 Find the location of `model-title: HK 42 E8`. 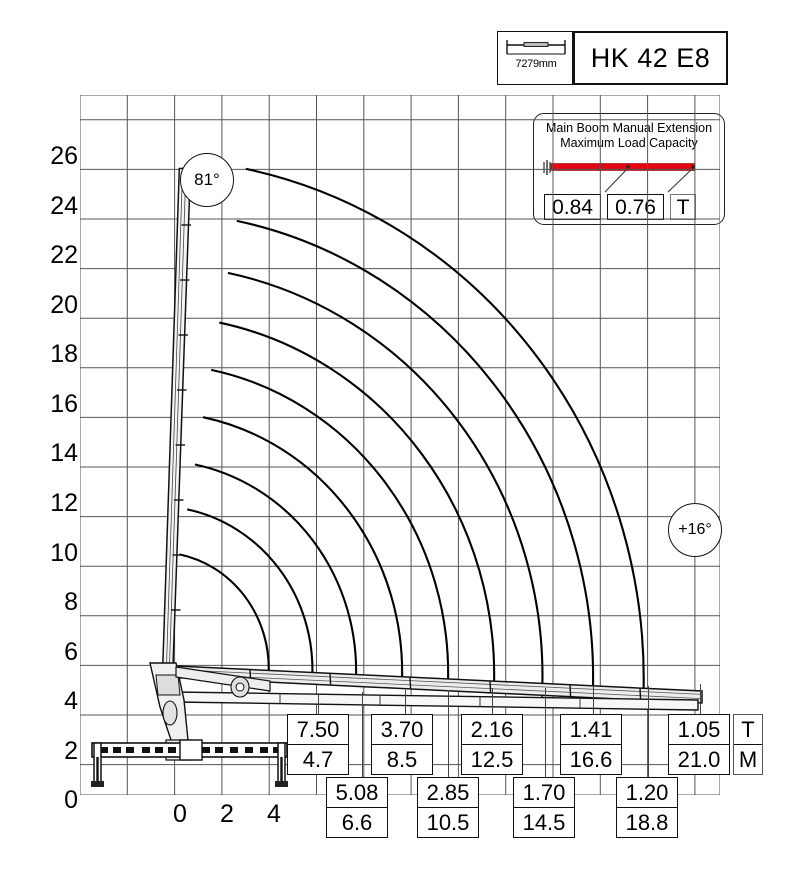

model-title: HK 42 E8 is located at coordinates (650, 57).